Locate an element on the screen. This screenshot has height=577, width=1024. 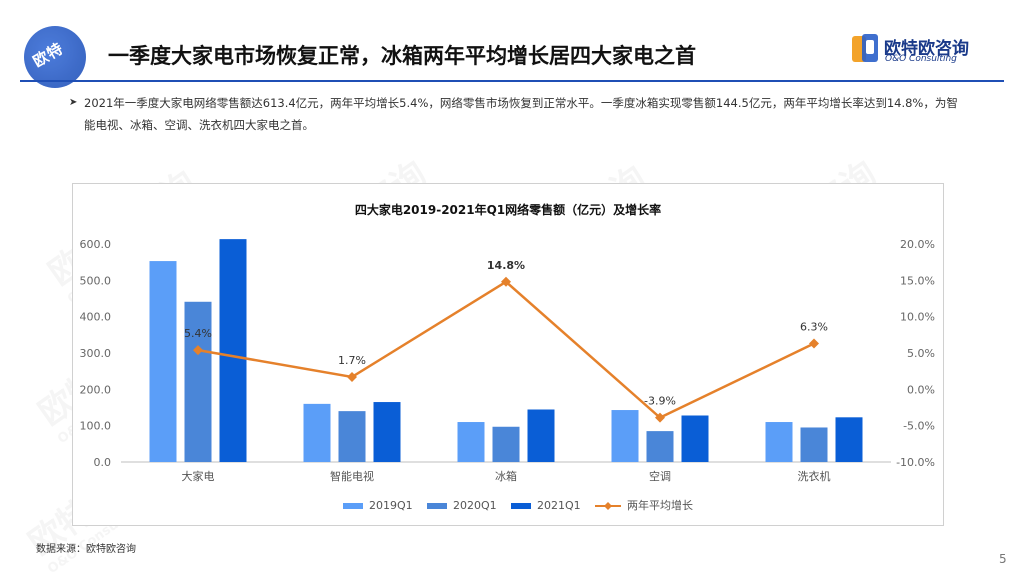
legend-marker is located at coordinates (608, 506).